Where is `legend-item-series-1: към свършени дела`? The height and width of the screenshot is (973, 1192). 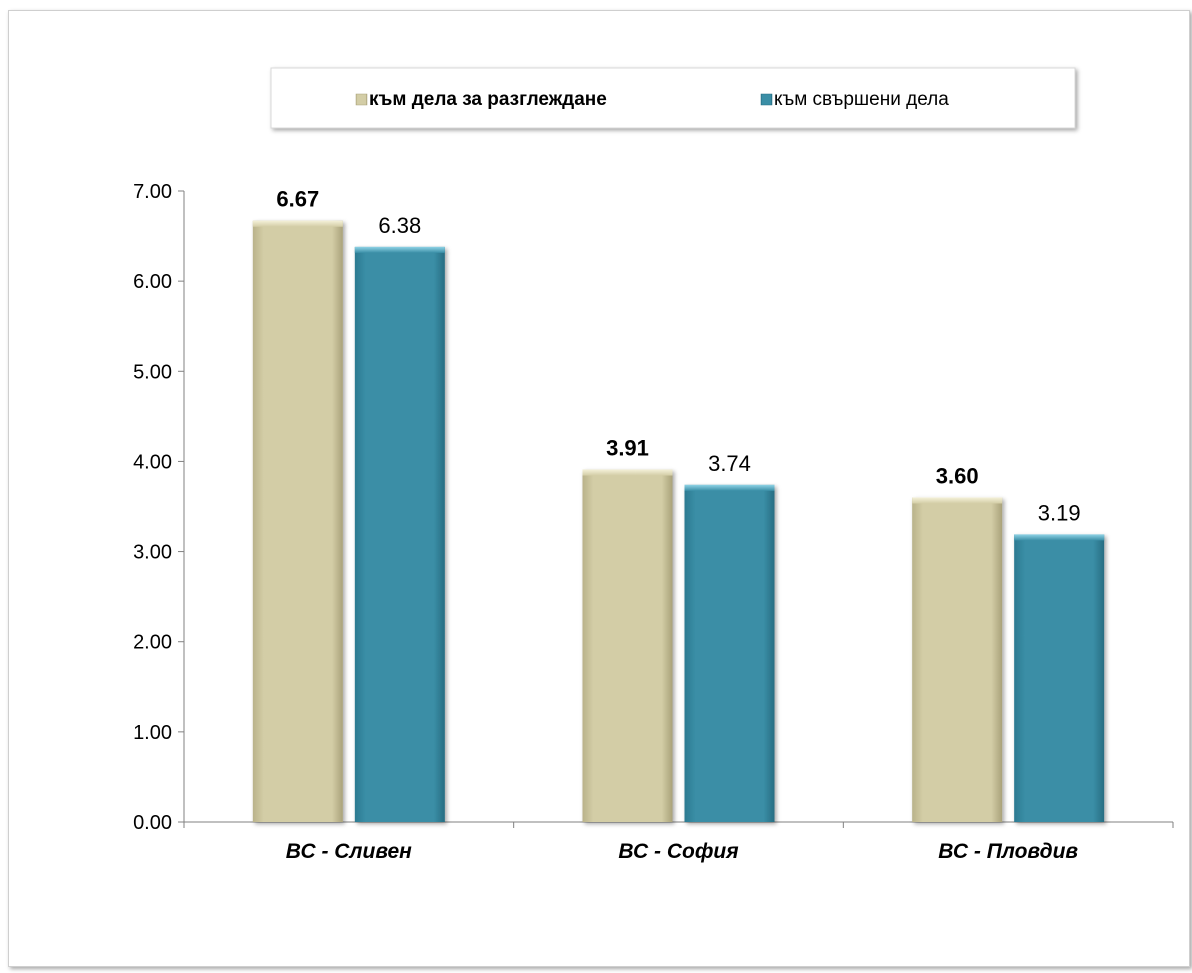 legend-item-series-1: към свършени дела is located at coordinates (854, 99).